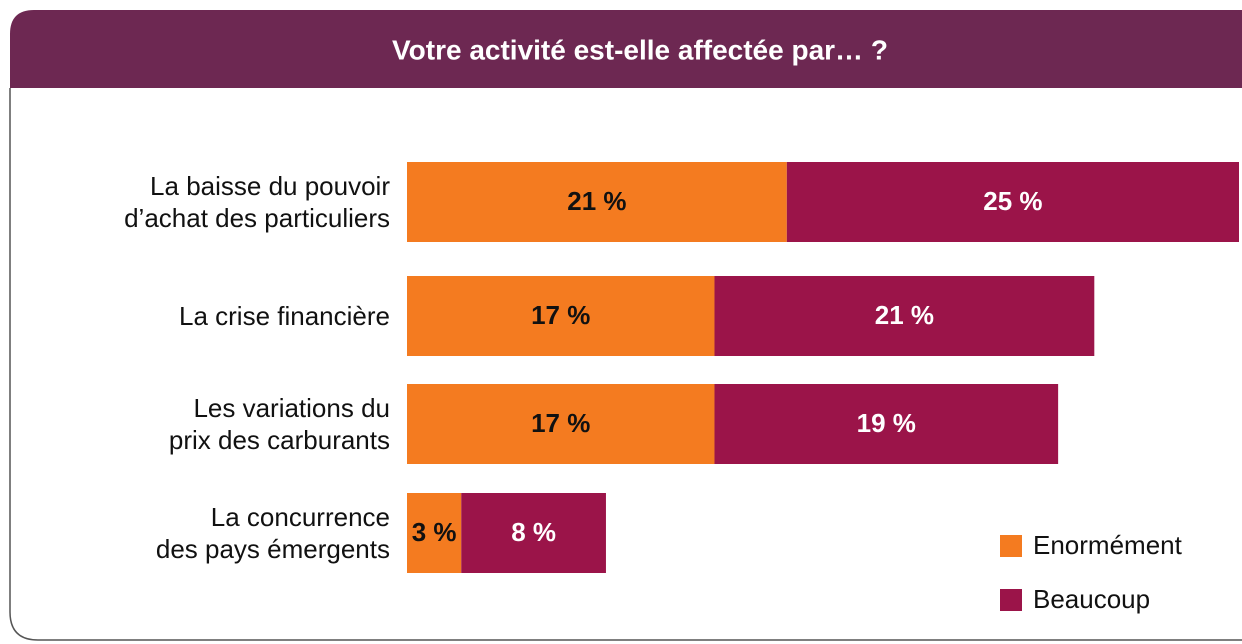 The image size is (1242, 644). I want to click on data-label: 3 %, so click(434, 532).